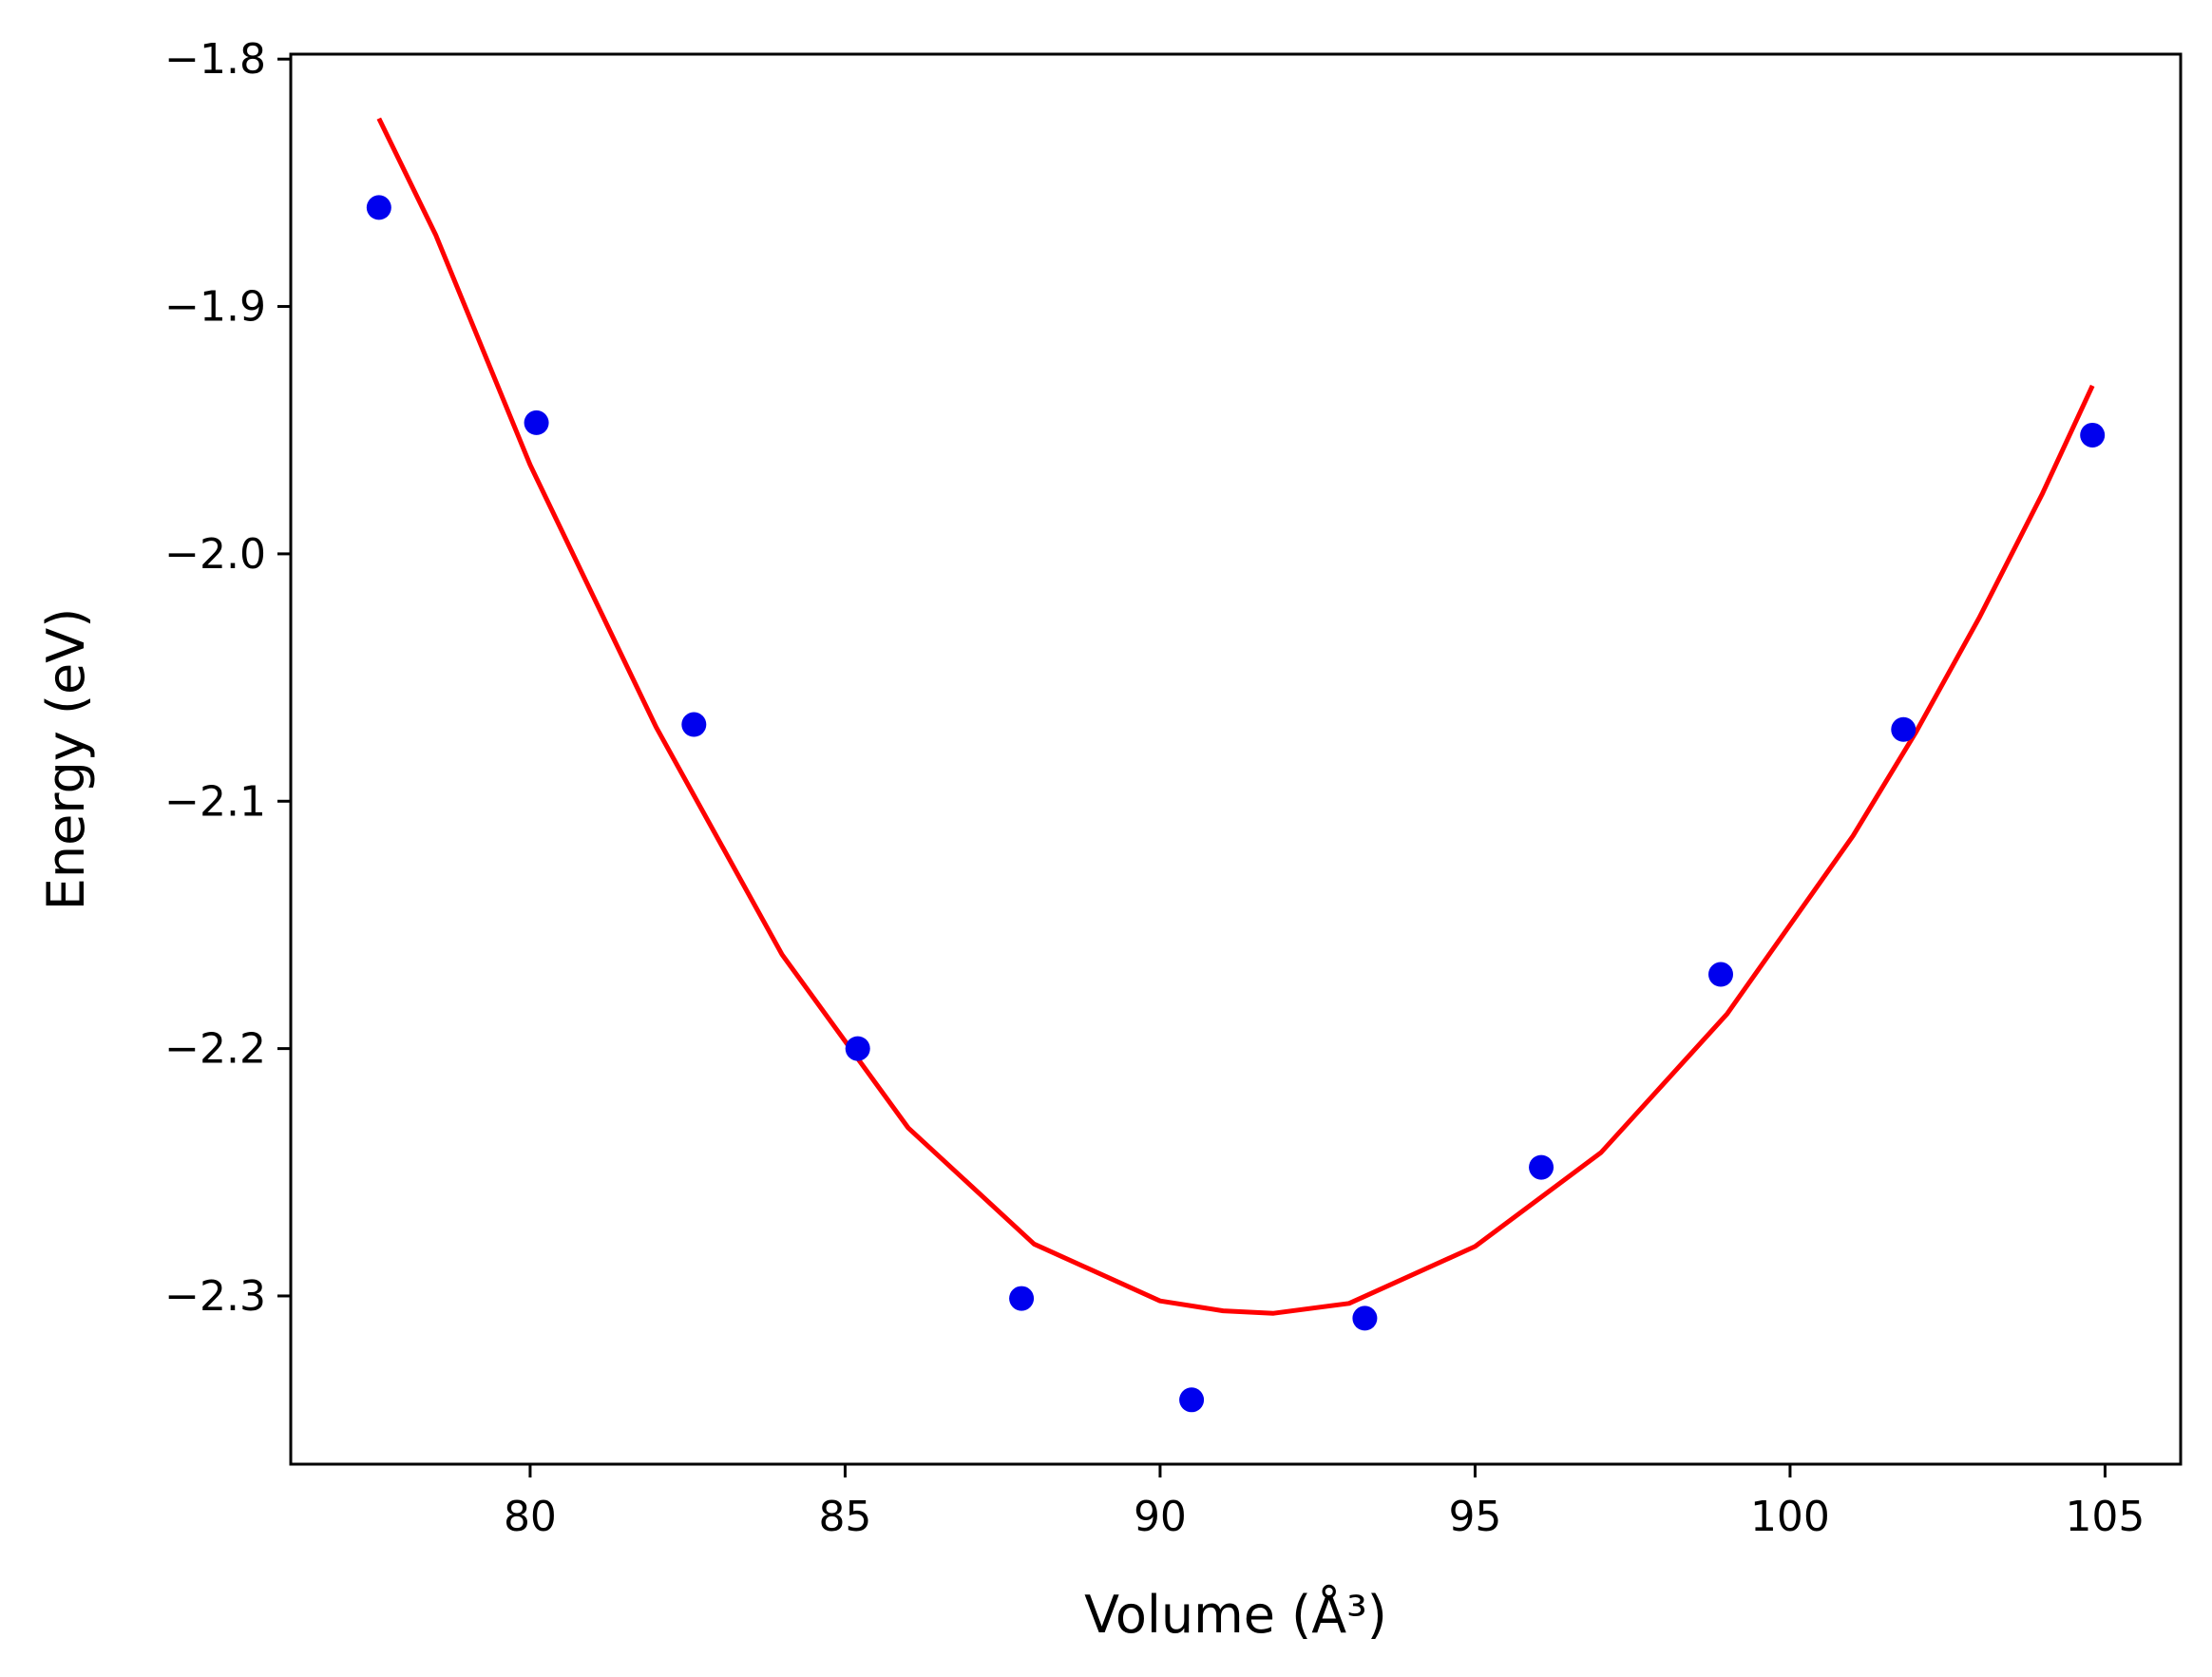 This screenshot has width=2212, height=1677. What do you see at coordinates (215, 801) in the screenshot?
I see `y-tick-label: −2.1` at bounding box center [215, 801].